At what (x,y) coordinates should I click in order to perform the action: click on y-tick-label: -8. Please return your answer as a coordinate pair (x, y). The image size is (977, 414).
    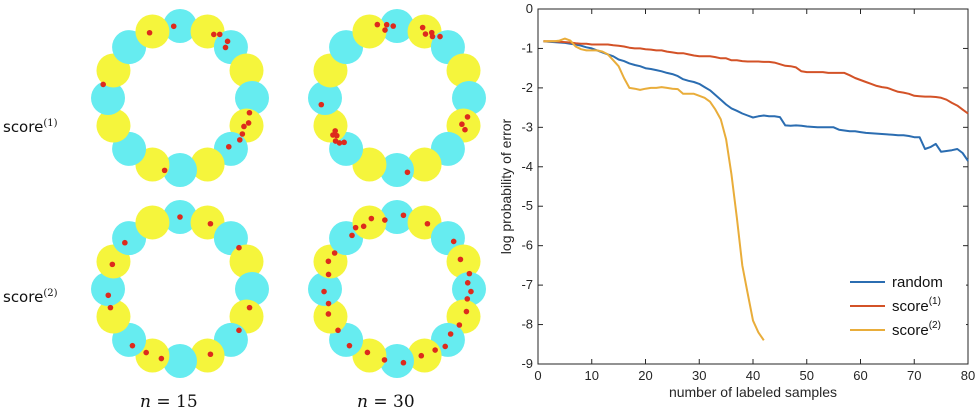
    Looking at the image, I should click on (527, 324).